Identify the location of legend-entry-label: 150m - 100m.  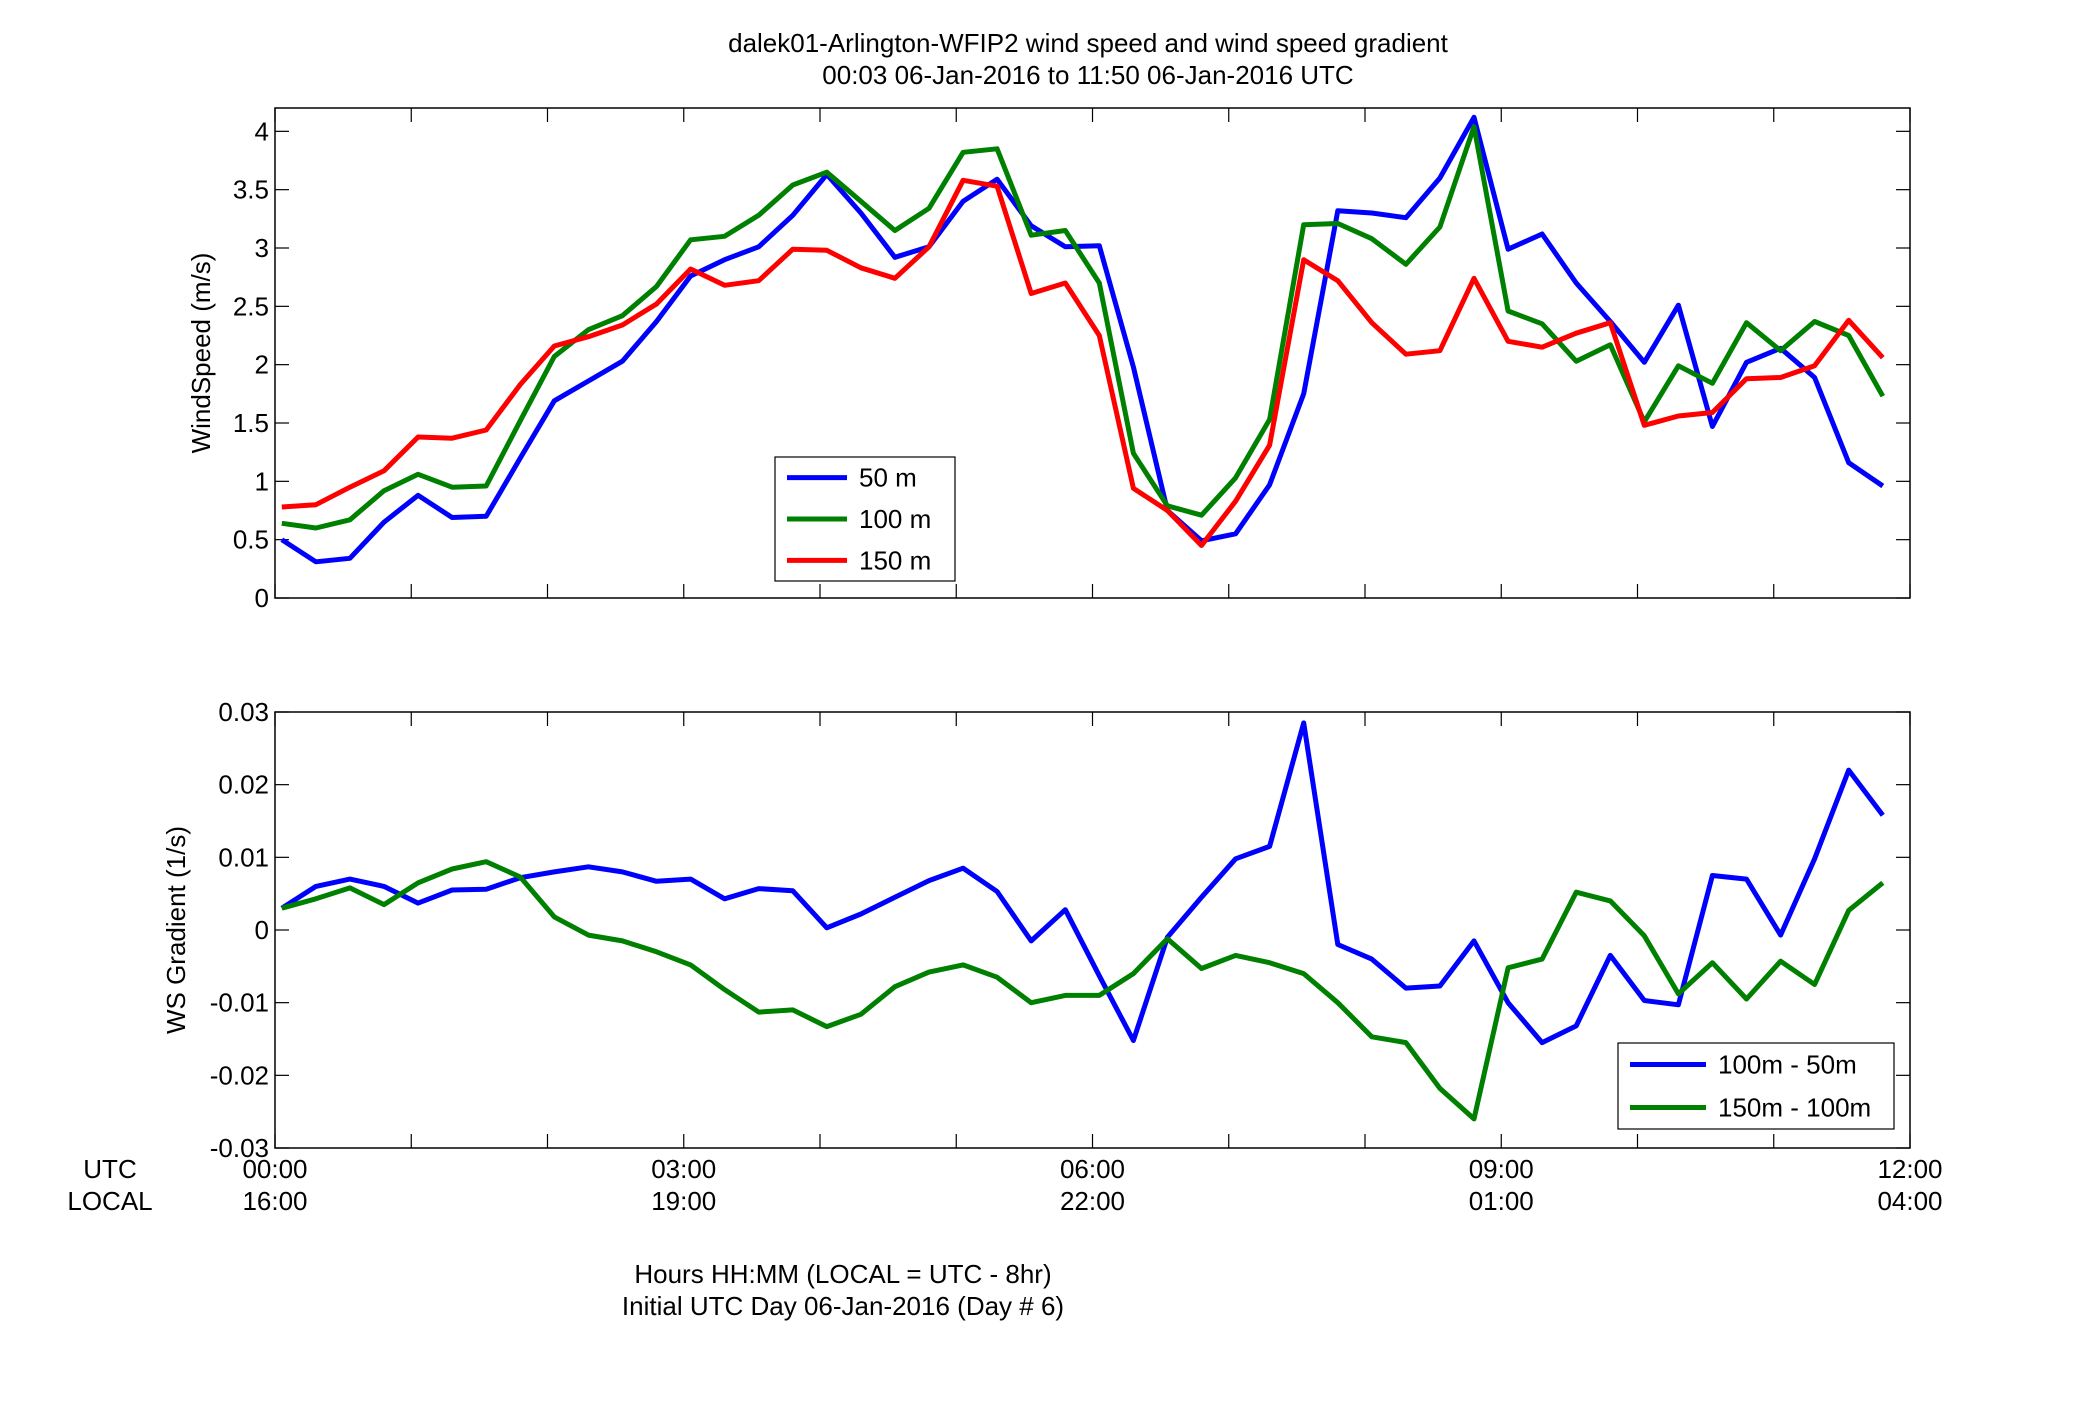
(1794, 1108).